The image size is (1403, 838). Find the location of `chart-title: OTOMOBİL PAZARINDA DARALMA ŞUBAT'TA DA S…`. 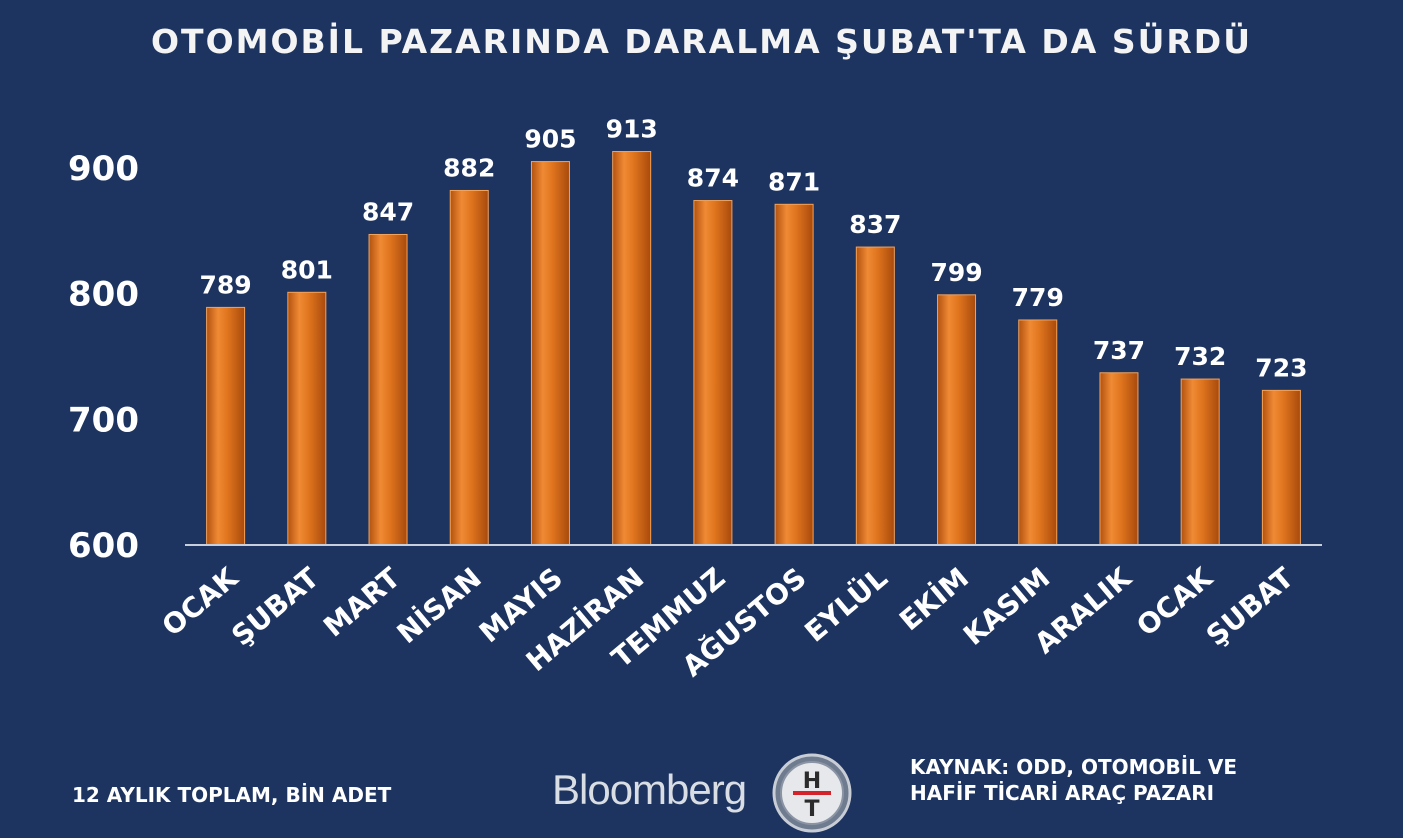

chart-title: OTOMOBİL PAZARINDA DARALMA ŞUBAT'TA DA S… is located at coordinates (701, 41).